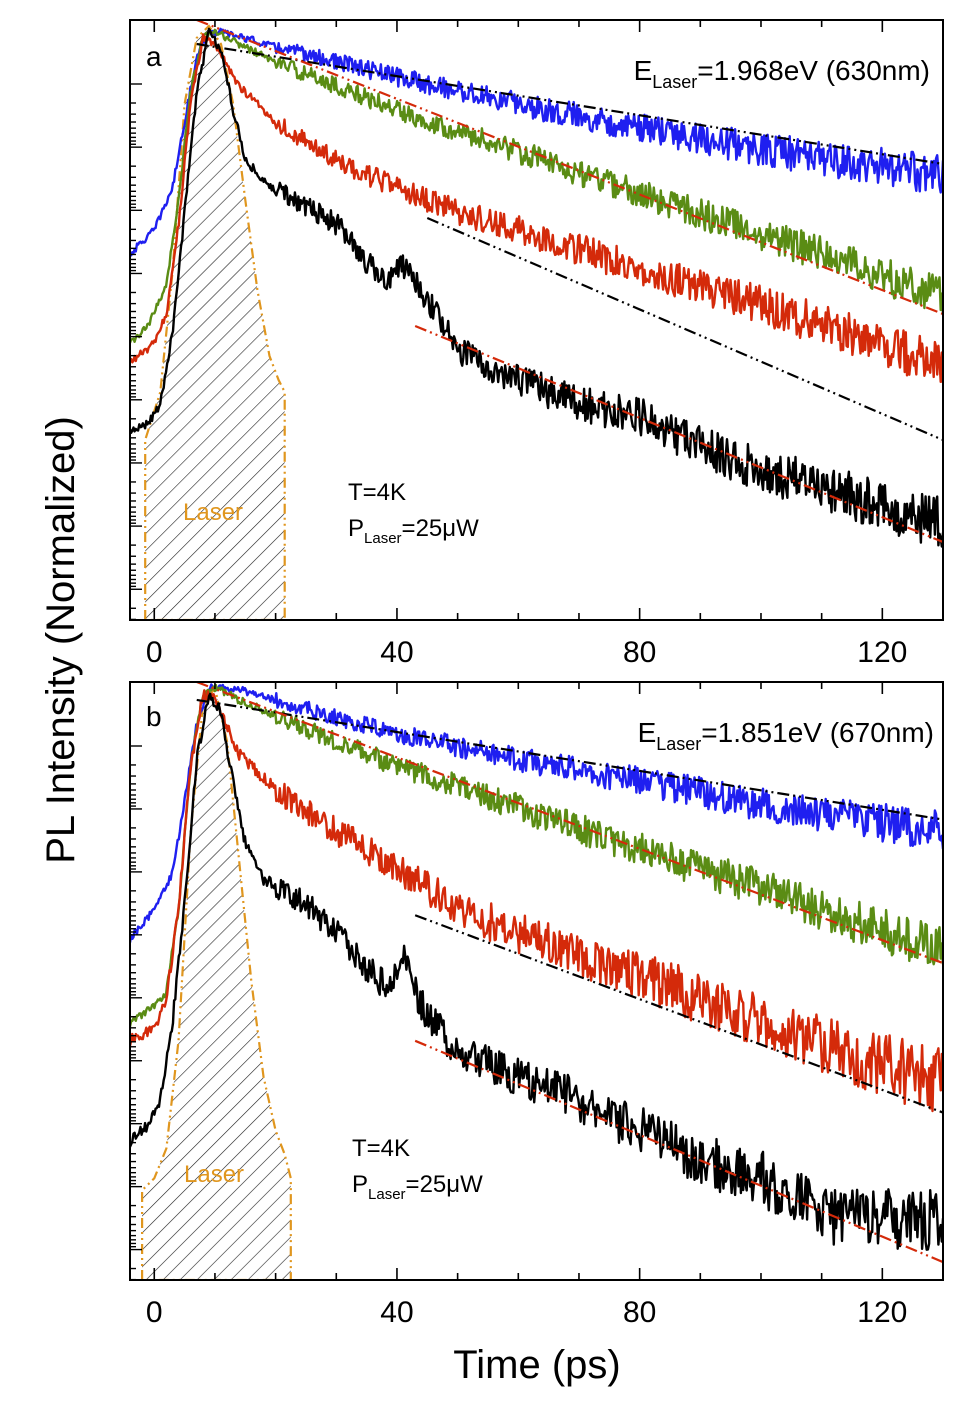  What do you see at coordinates (639, 652) in the screenshot?
I see `x-tick-label-a-2: 80` at bounding box center [639, 652].